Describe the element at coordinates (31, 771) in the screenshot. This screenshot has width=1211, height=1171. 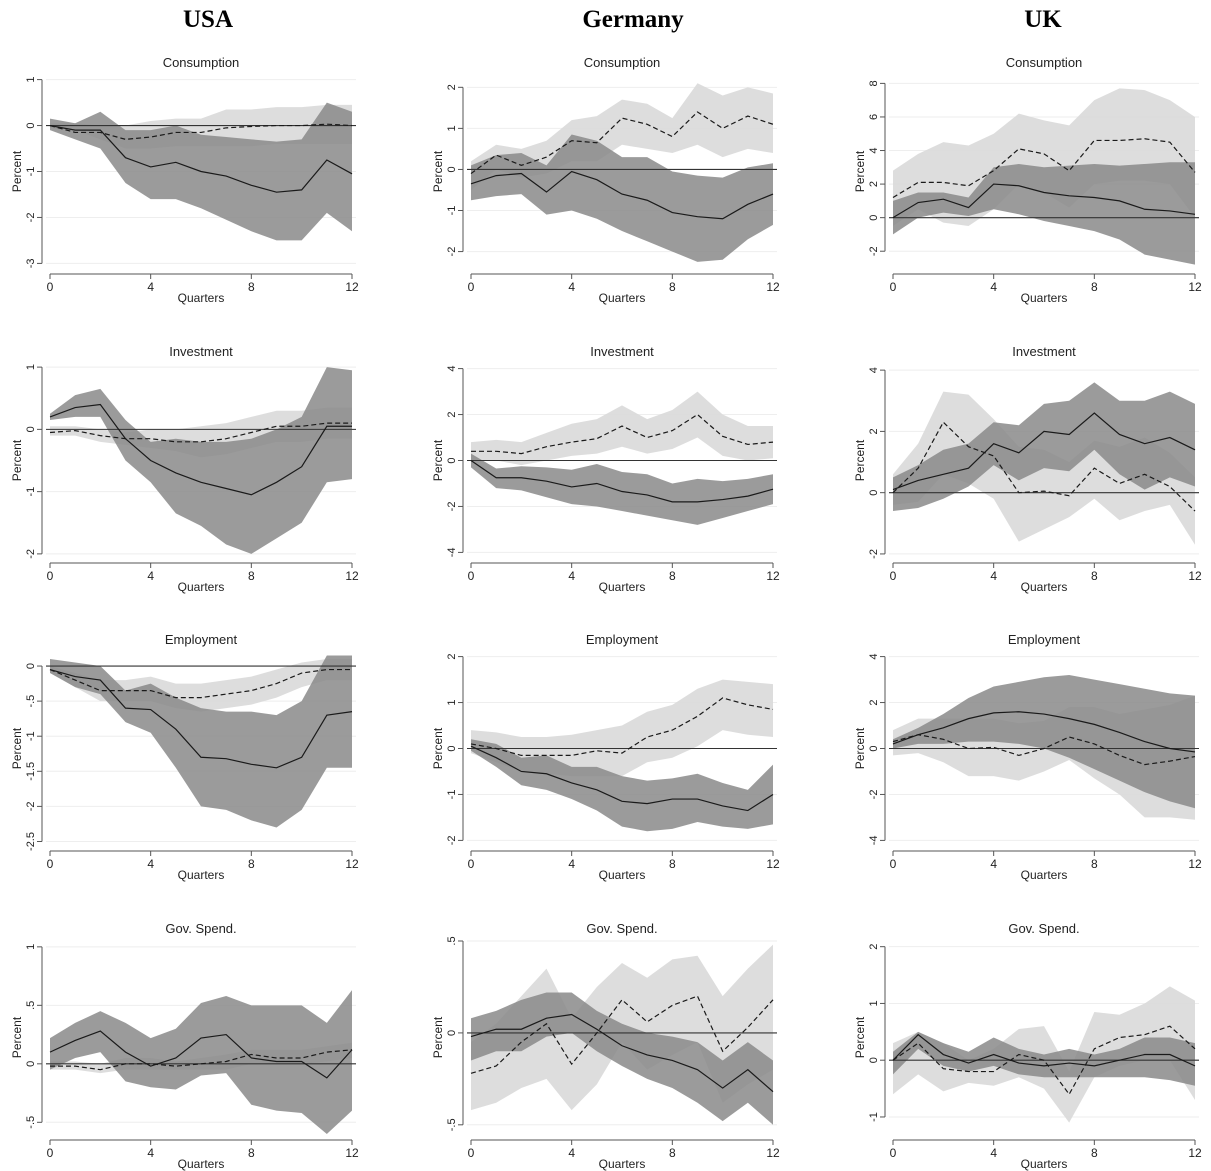
I see `y-tick-label: -1.5` at that location.